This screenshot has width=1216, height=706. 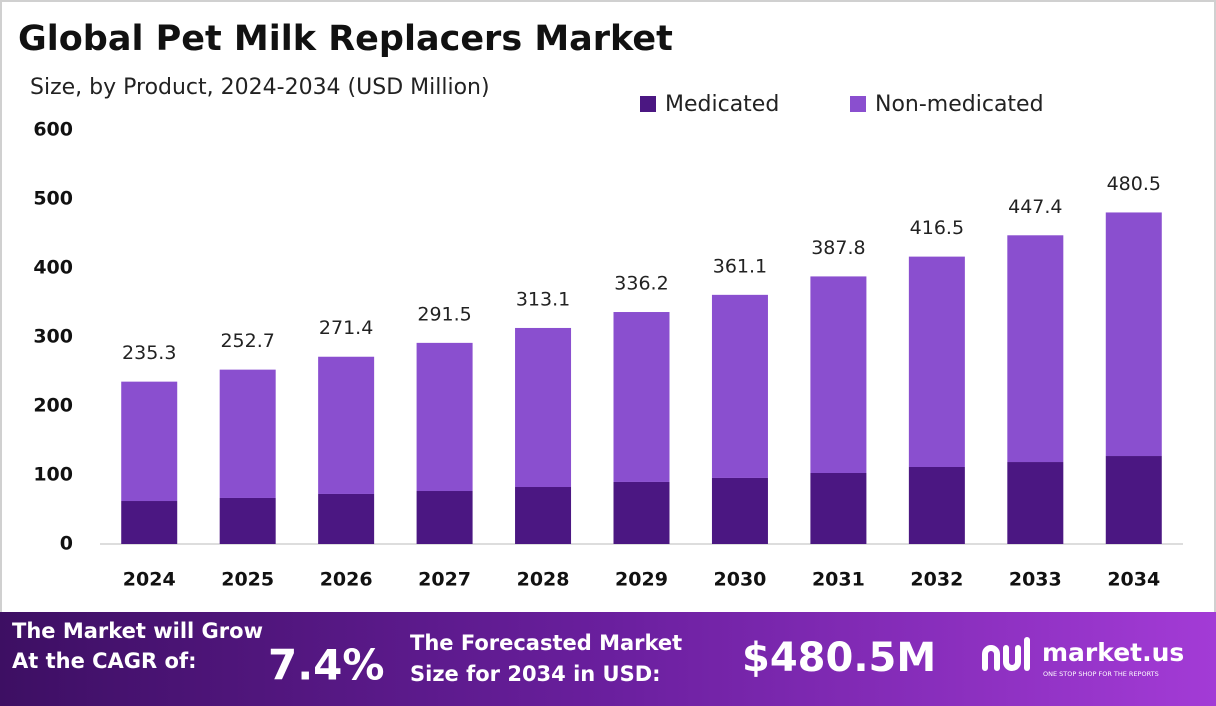 What do you see at coordinates (346, 580) in the screenshot?
I see `x-tick-label: 2026` at bounding box center [346, 580].